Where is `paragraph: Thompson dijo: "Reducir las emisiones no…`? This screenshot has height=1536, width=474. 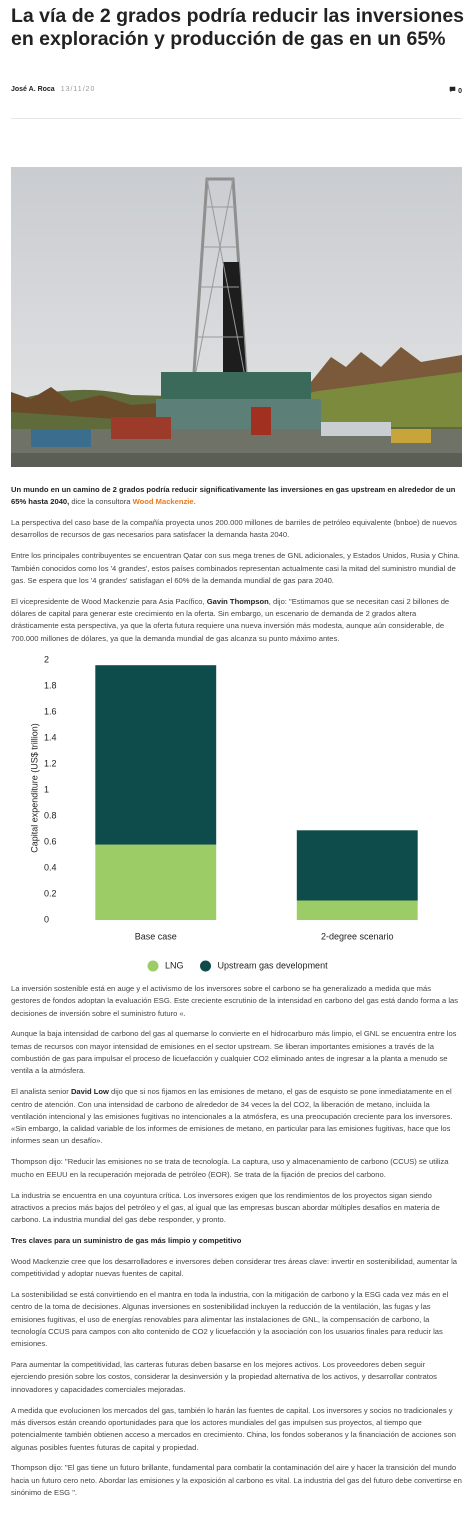
paragraph: Thompson dijo: "Reducir las emisiones no… is located at coordinates (236, 1168).